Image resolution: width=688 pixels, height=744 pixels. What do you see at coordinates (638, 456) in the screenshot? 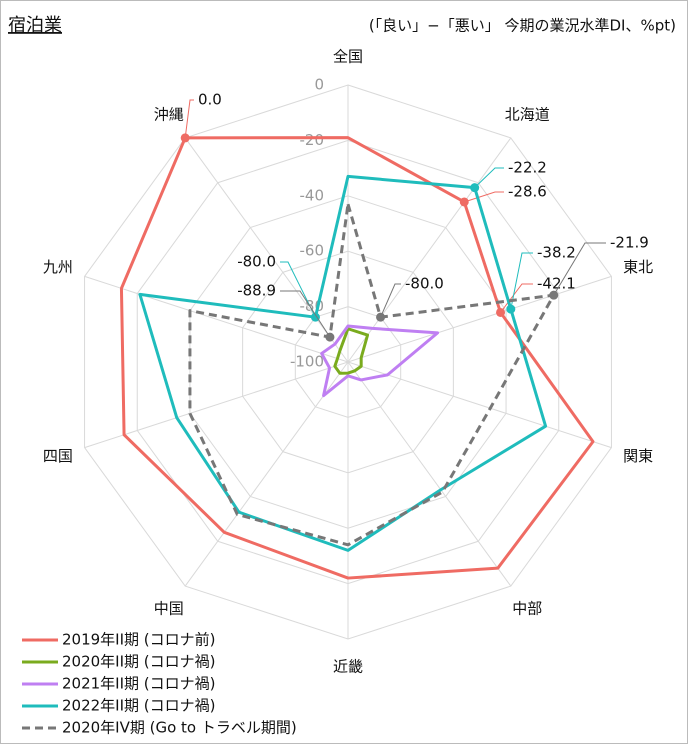
I see `category-label: 関東` at bounding box center [638, 456].